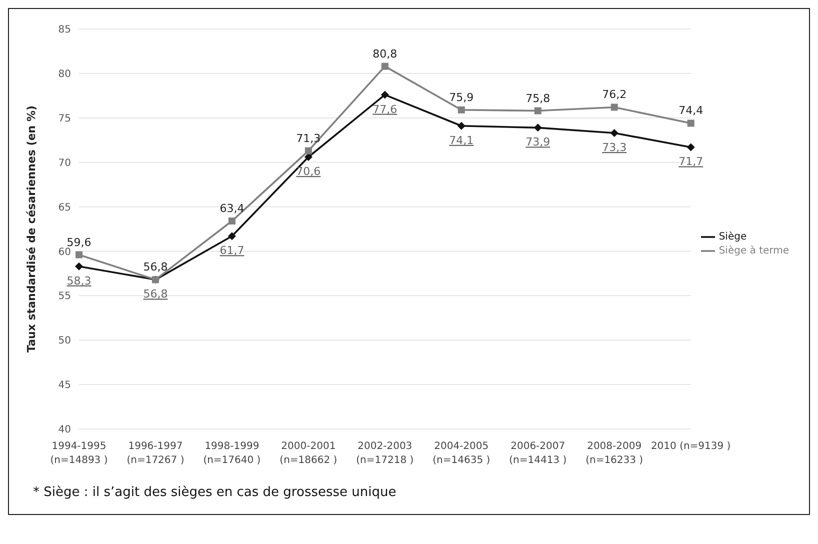 Image resolution: width=818 pixels, height=544 pixels. Describe the element at coordinates (64, 252) in the screenshot. I see `y-tick-label: 60` at that location.